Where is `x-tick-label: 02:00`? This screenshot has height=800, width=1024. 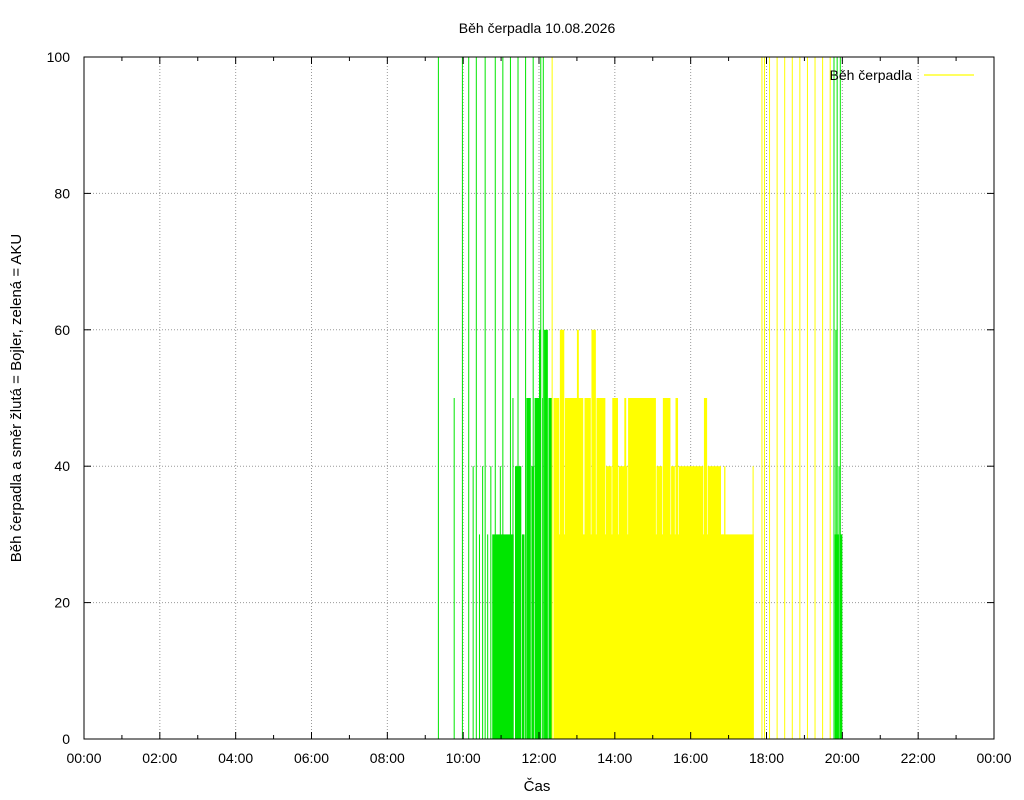
x-tick-label: 02:00 is located at coordinates (159, 758).